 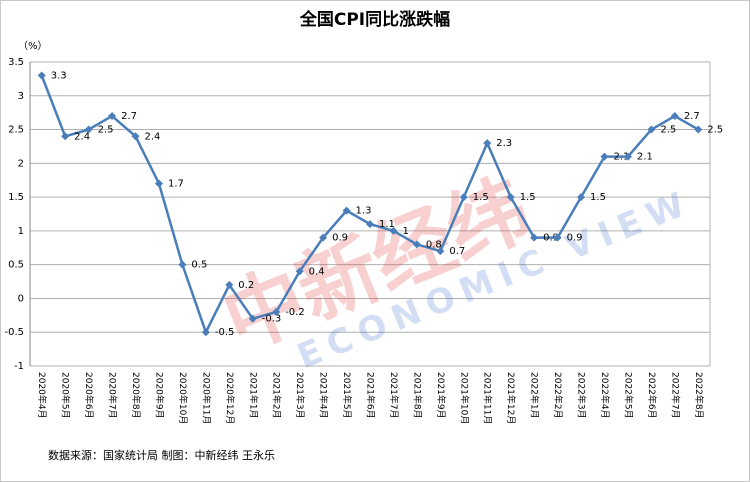 I want to click on x-tick-label: 2021年7月, so click(x=394, y=395).